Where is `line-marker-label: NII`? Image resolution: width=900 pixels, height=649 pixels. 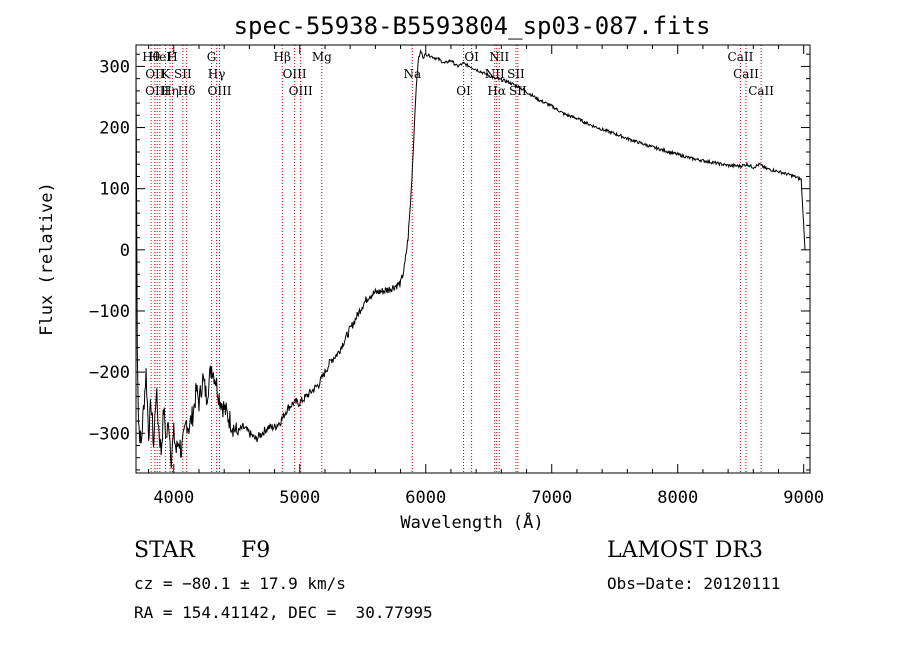
line-marker-label: NII is located at coordinates (499, 57).